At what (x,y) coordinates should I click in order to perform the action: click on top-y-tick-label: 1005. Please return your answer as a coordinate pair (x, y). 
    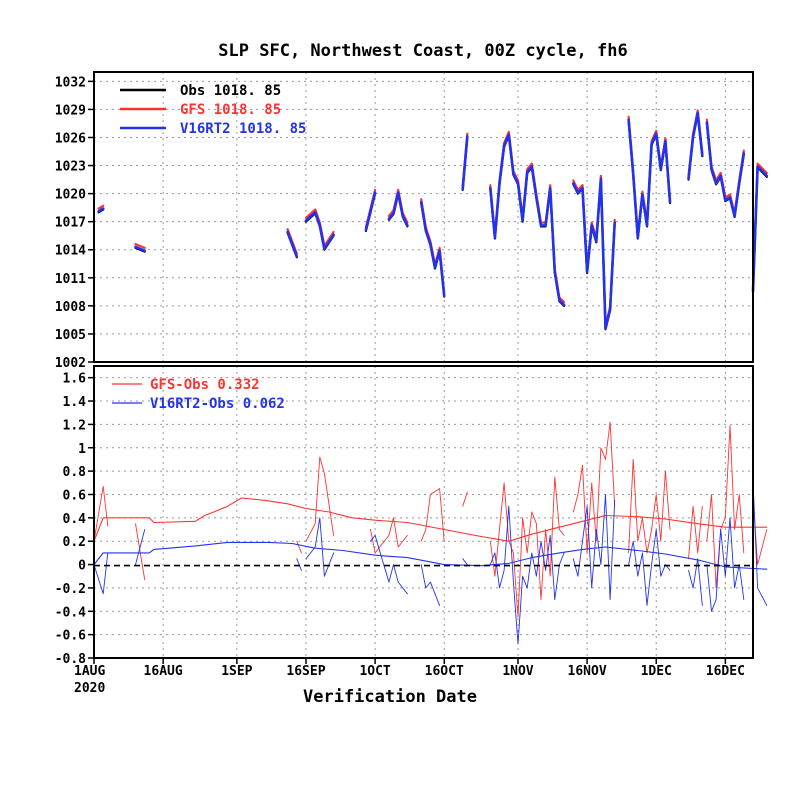
    Looking at the image, I should click on (70, 335).